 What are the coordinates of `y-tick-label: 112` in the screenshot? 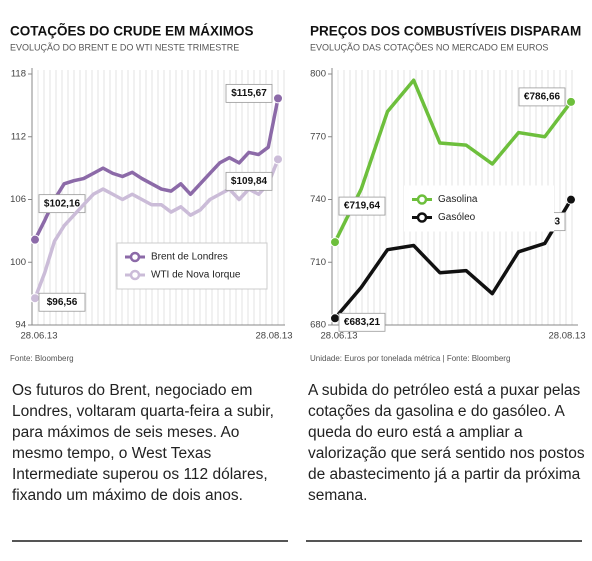 It's located at (18, 136).